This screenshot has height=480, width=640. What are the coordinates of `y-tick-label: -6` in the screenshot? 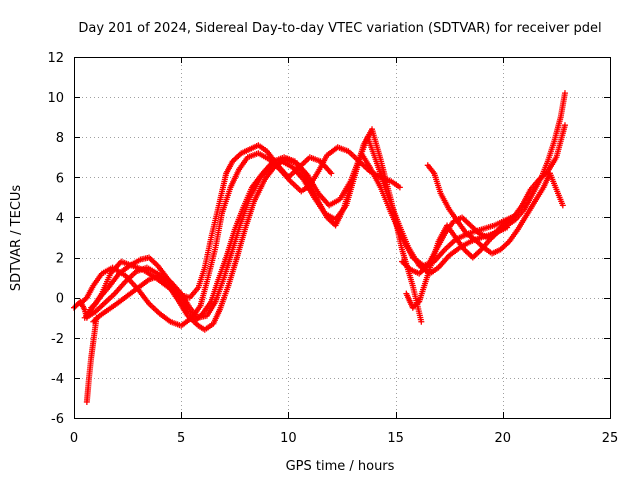 It's located at (57, 419).